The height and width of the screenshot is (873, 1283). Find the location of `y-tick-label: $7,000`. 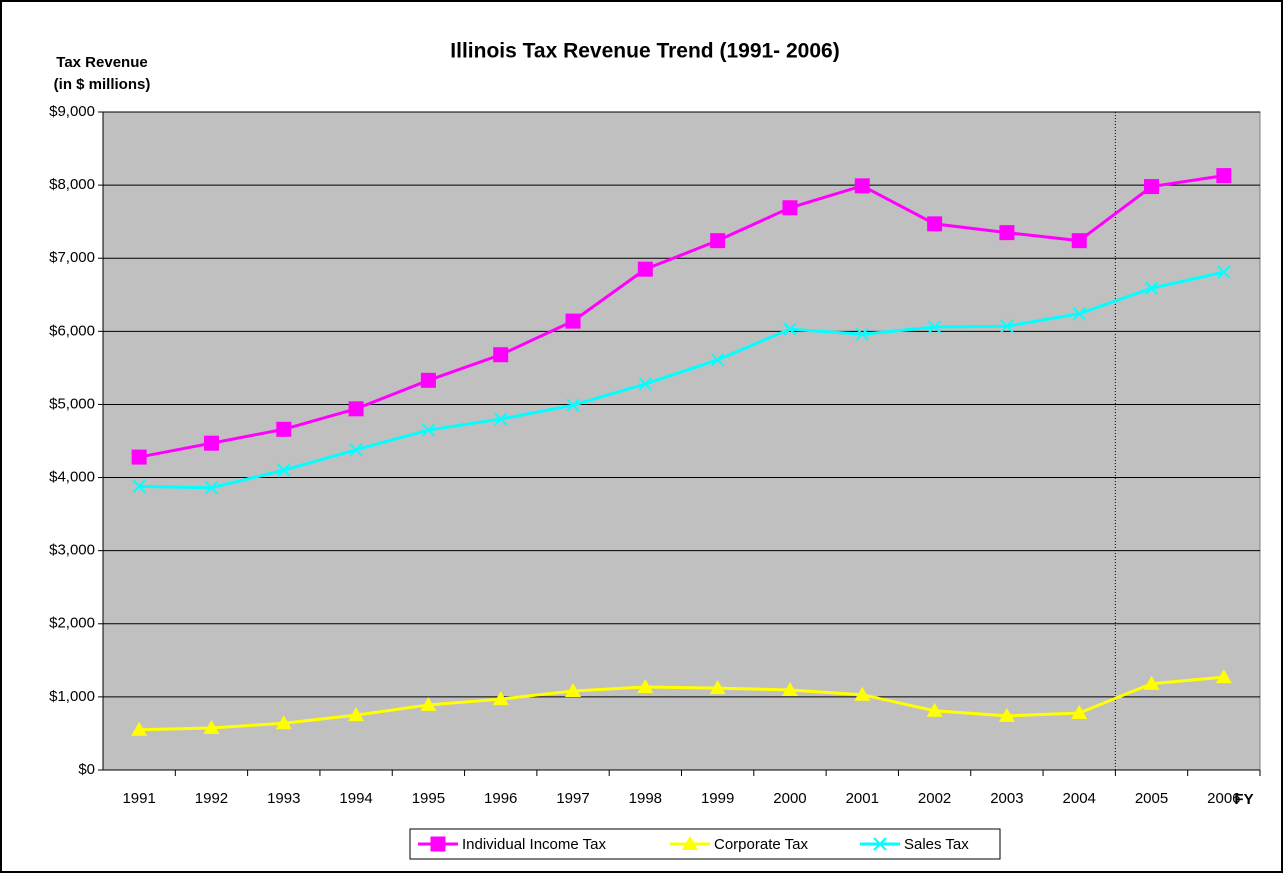

y-tick-label: $7,000 is located at coordinates (72, 257).